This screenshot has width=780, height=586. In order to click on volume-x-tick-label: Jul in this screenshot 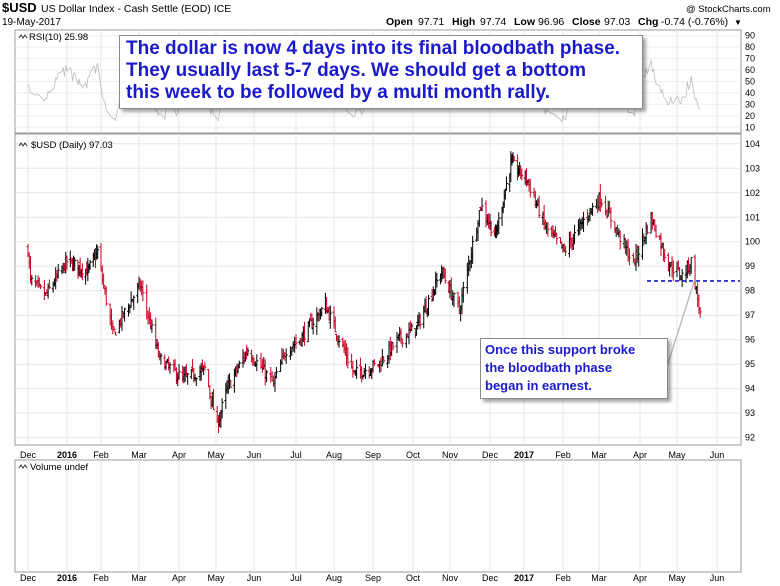, I will do `click(296, 578)`.